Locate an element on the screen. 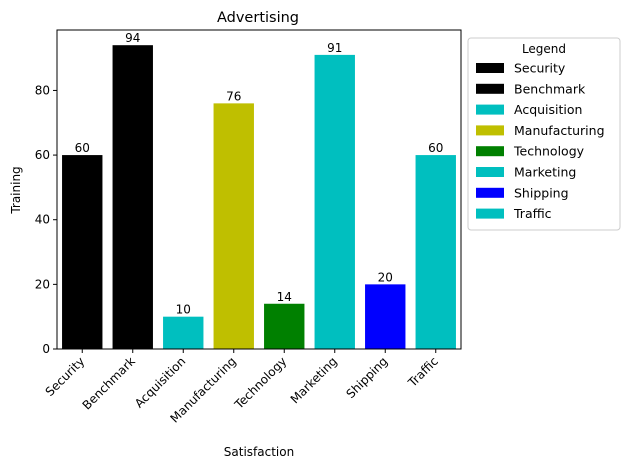 The height and width of the screenshot is (470, 630). y-tick-label-80: 80 is located at coordinates (42, 90).